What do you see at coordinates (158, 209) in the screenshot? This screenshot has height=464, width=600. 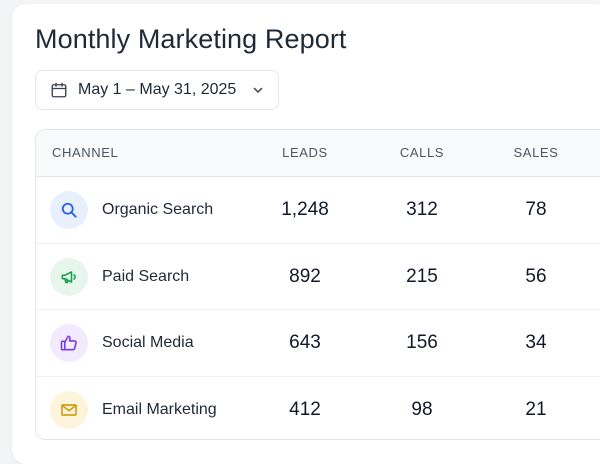 I see `channel-name: Organic Search` at bounding box center [158, 209].